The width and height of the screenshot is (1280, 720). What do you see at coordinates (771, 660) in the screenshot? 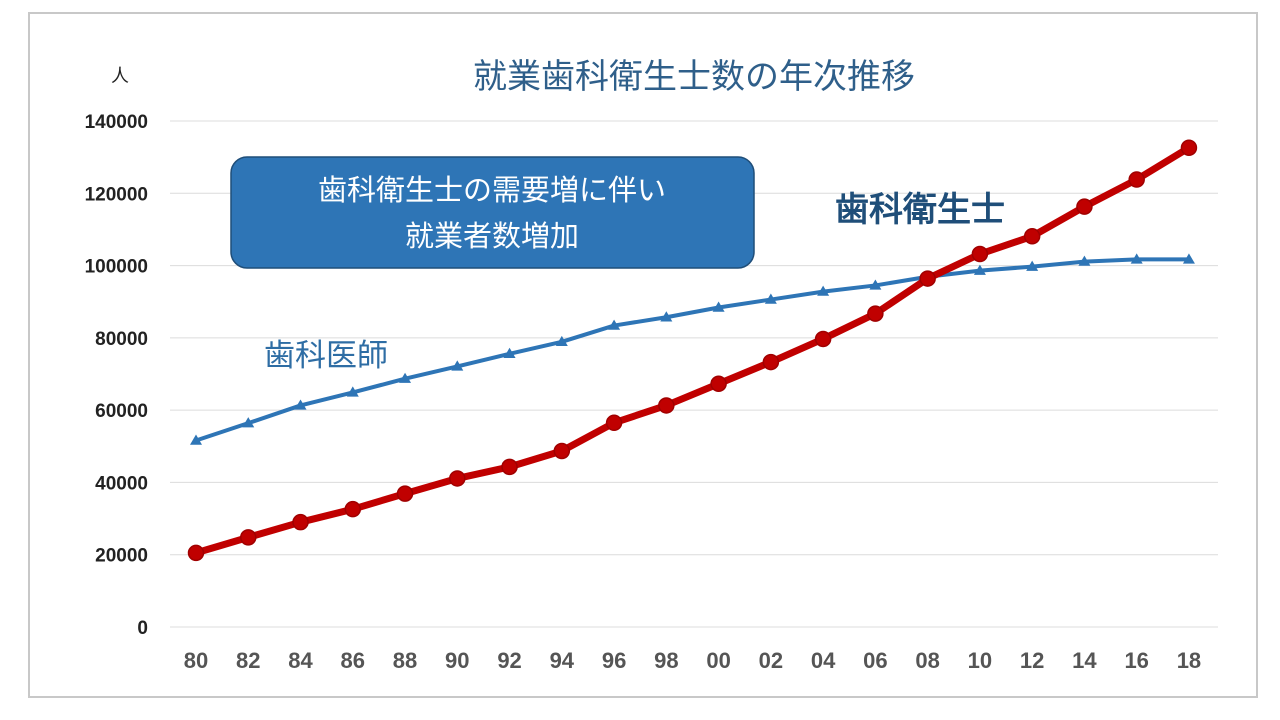
I see `x-tick-label: 02` at bounding box center [771, 660].